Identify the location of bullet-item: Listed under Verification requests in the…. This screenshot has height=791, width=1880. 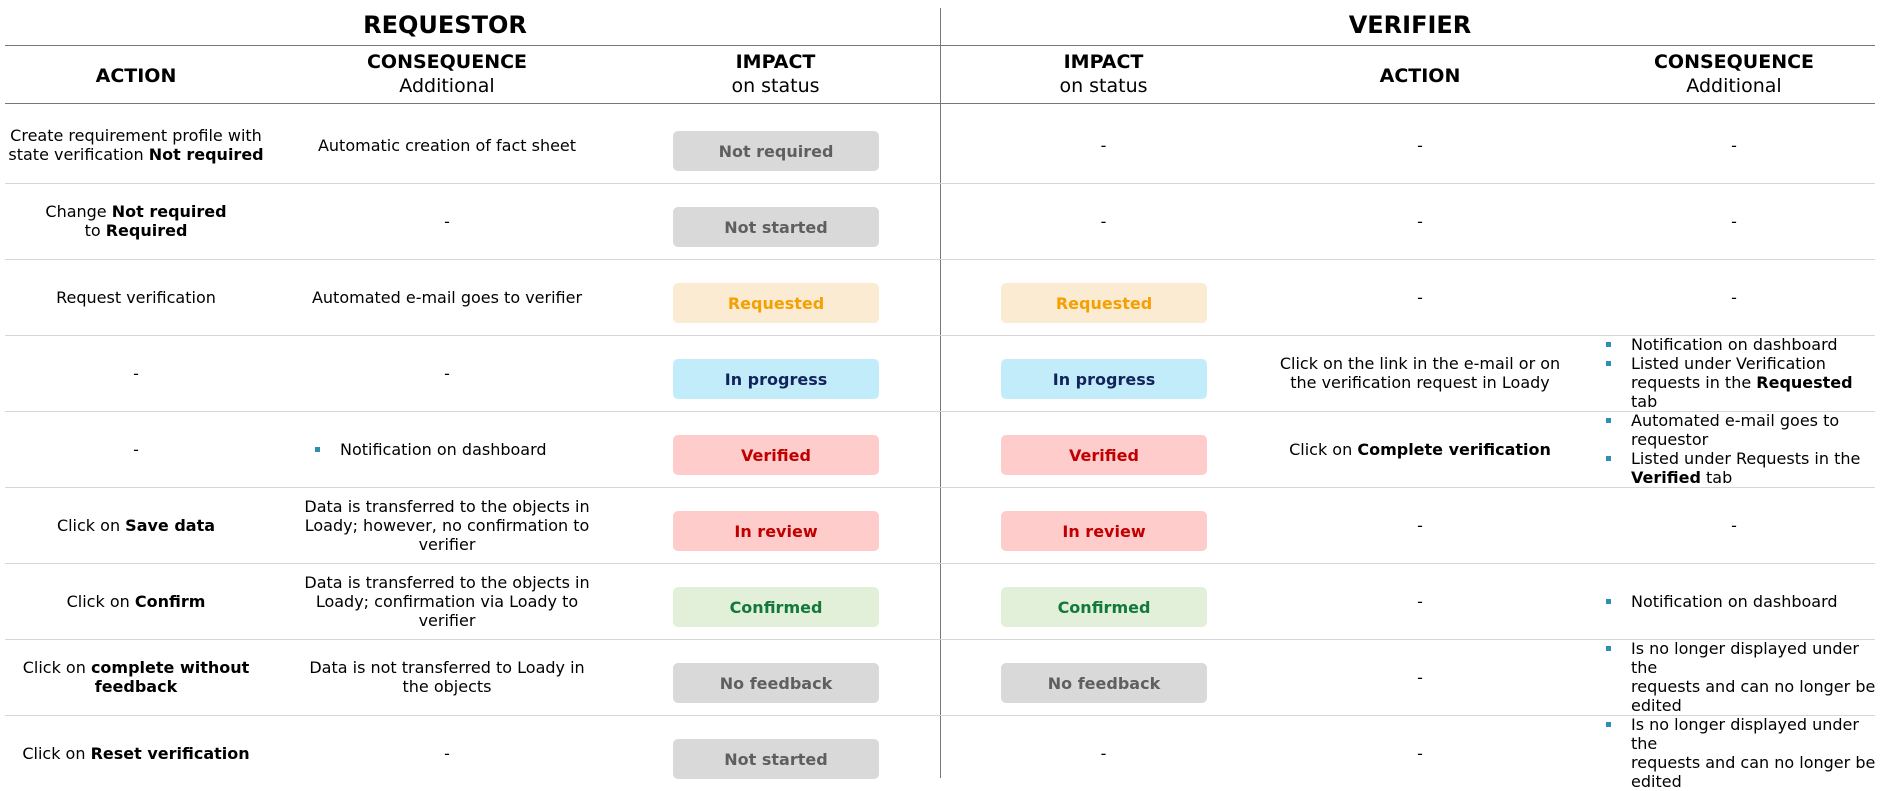
(1741, 382).